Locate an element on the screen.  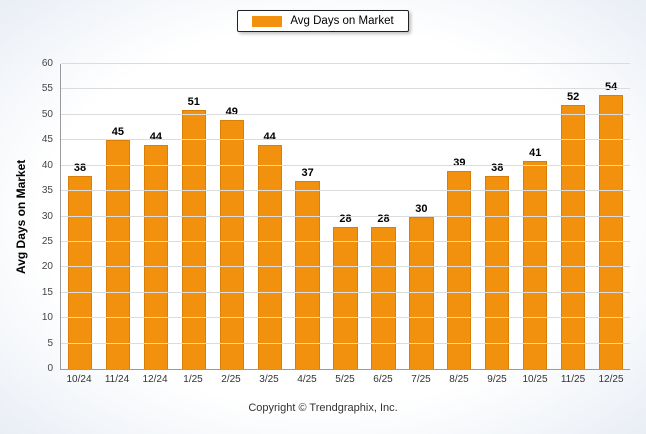
y-tick-label: 45 is located at coordinates (47, 140).